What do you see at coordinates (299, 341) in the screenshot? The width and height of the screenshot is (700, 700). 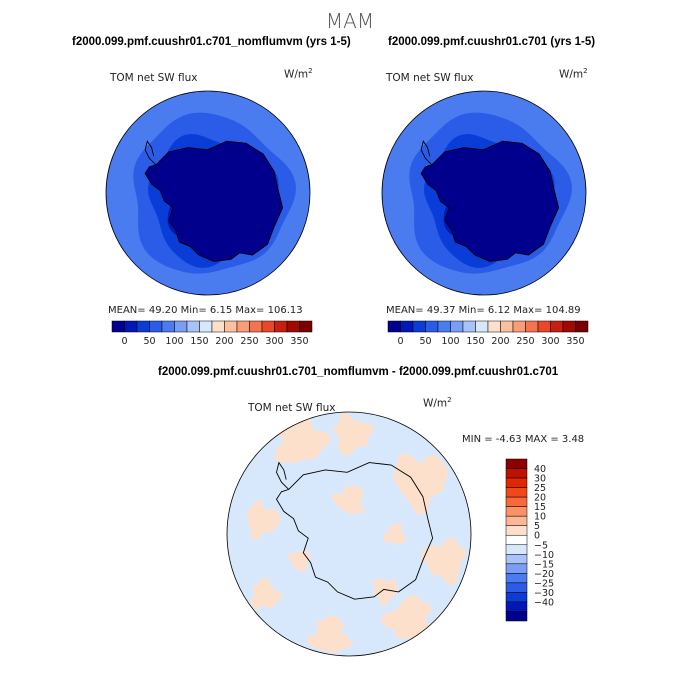 I see `panel-1-colorbar-tick-label: 350` at bounding box center [299, 341].